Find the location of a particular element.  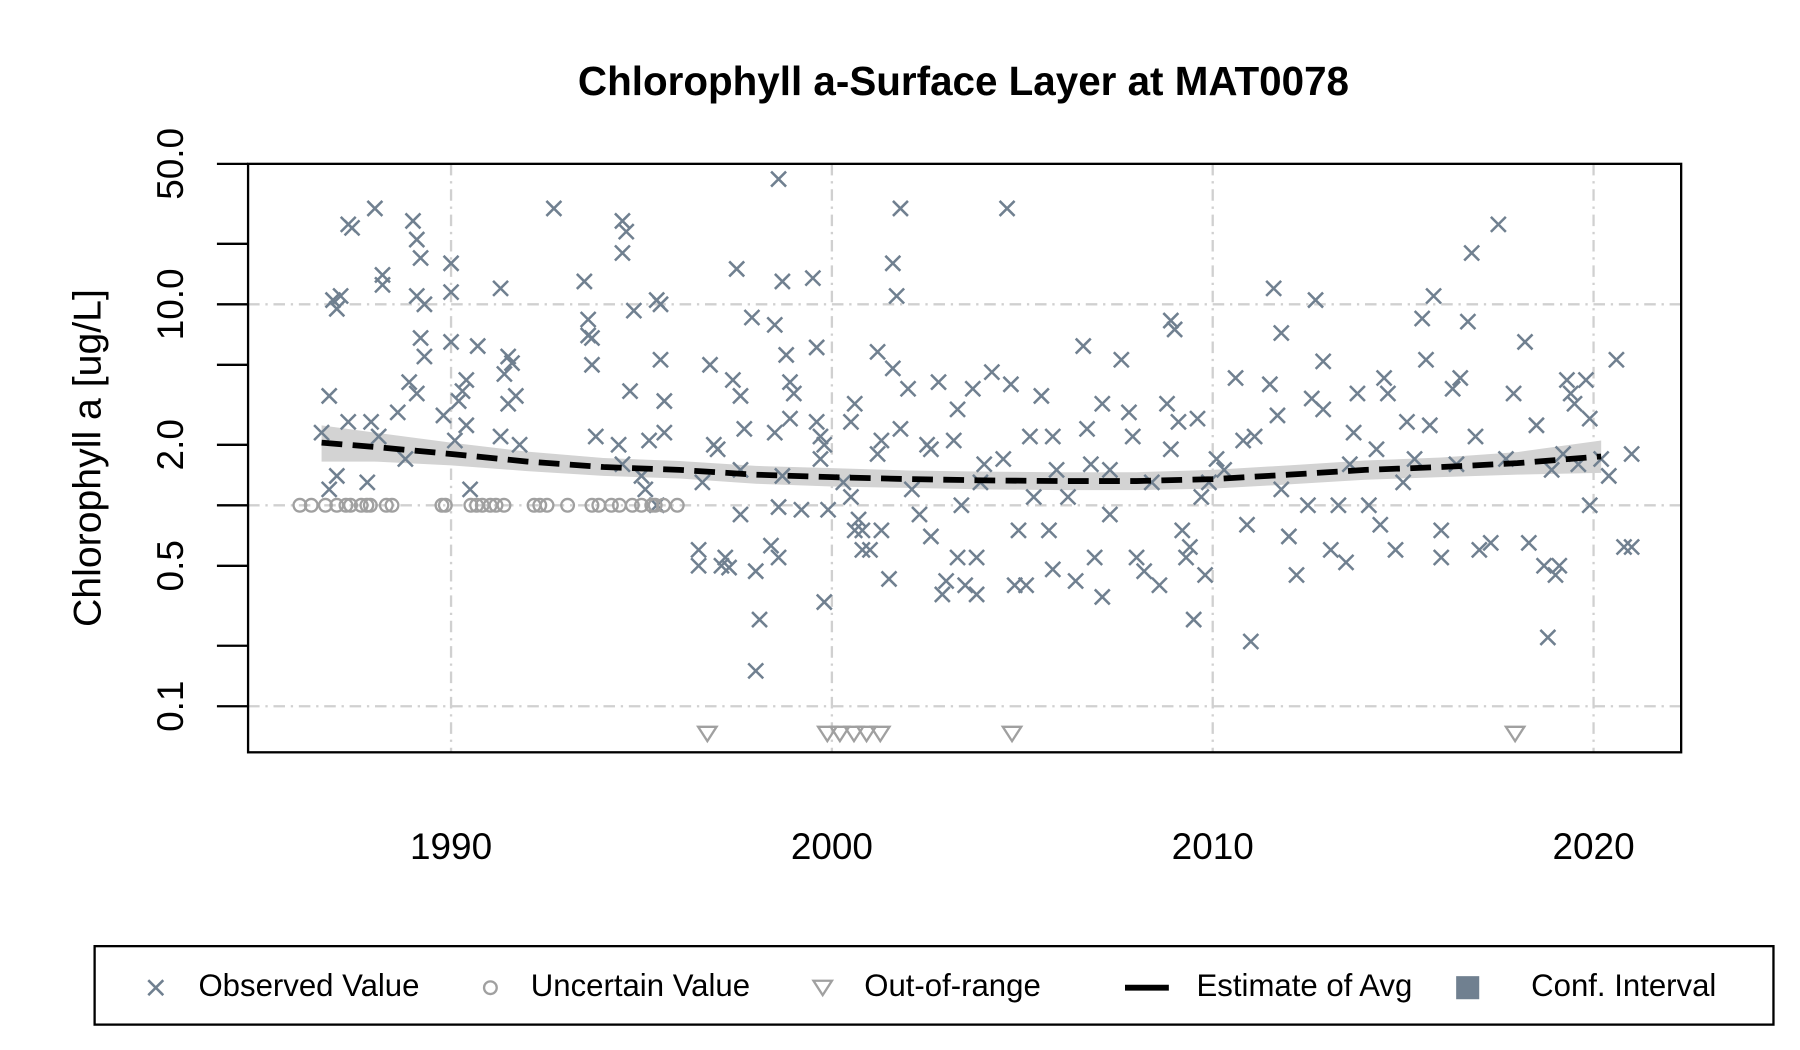

y-tick-label: 10.0 is located at coordinates (170, 304).